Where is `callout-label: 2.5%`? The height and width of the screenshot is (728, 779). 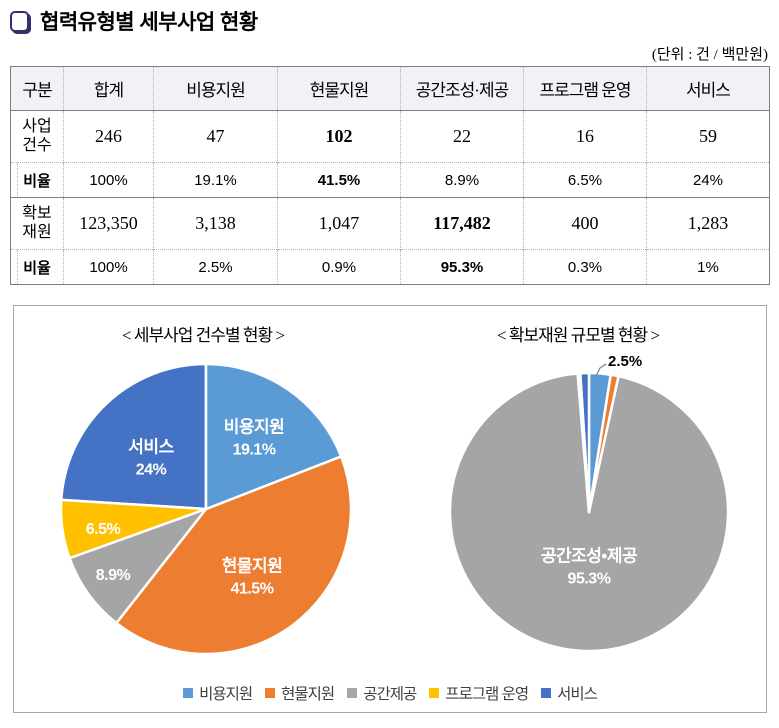 callout-label: 2.5% is located at coordinates (625, 361).